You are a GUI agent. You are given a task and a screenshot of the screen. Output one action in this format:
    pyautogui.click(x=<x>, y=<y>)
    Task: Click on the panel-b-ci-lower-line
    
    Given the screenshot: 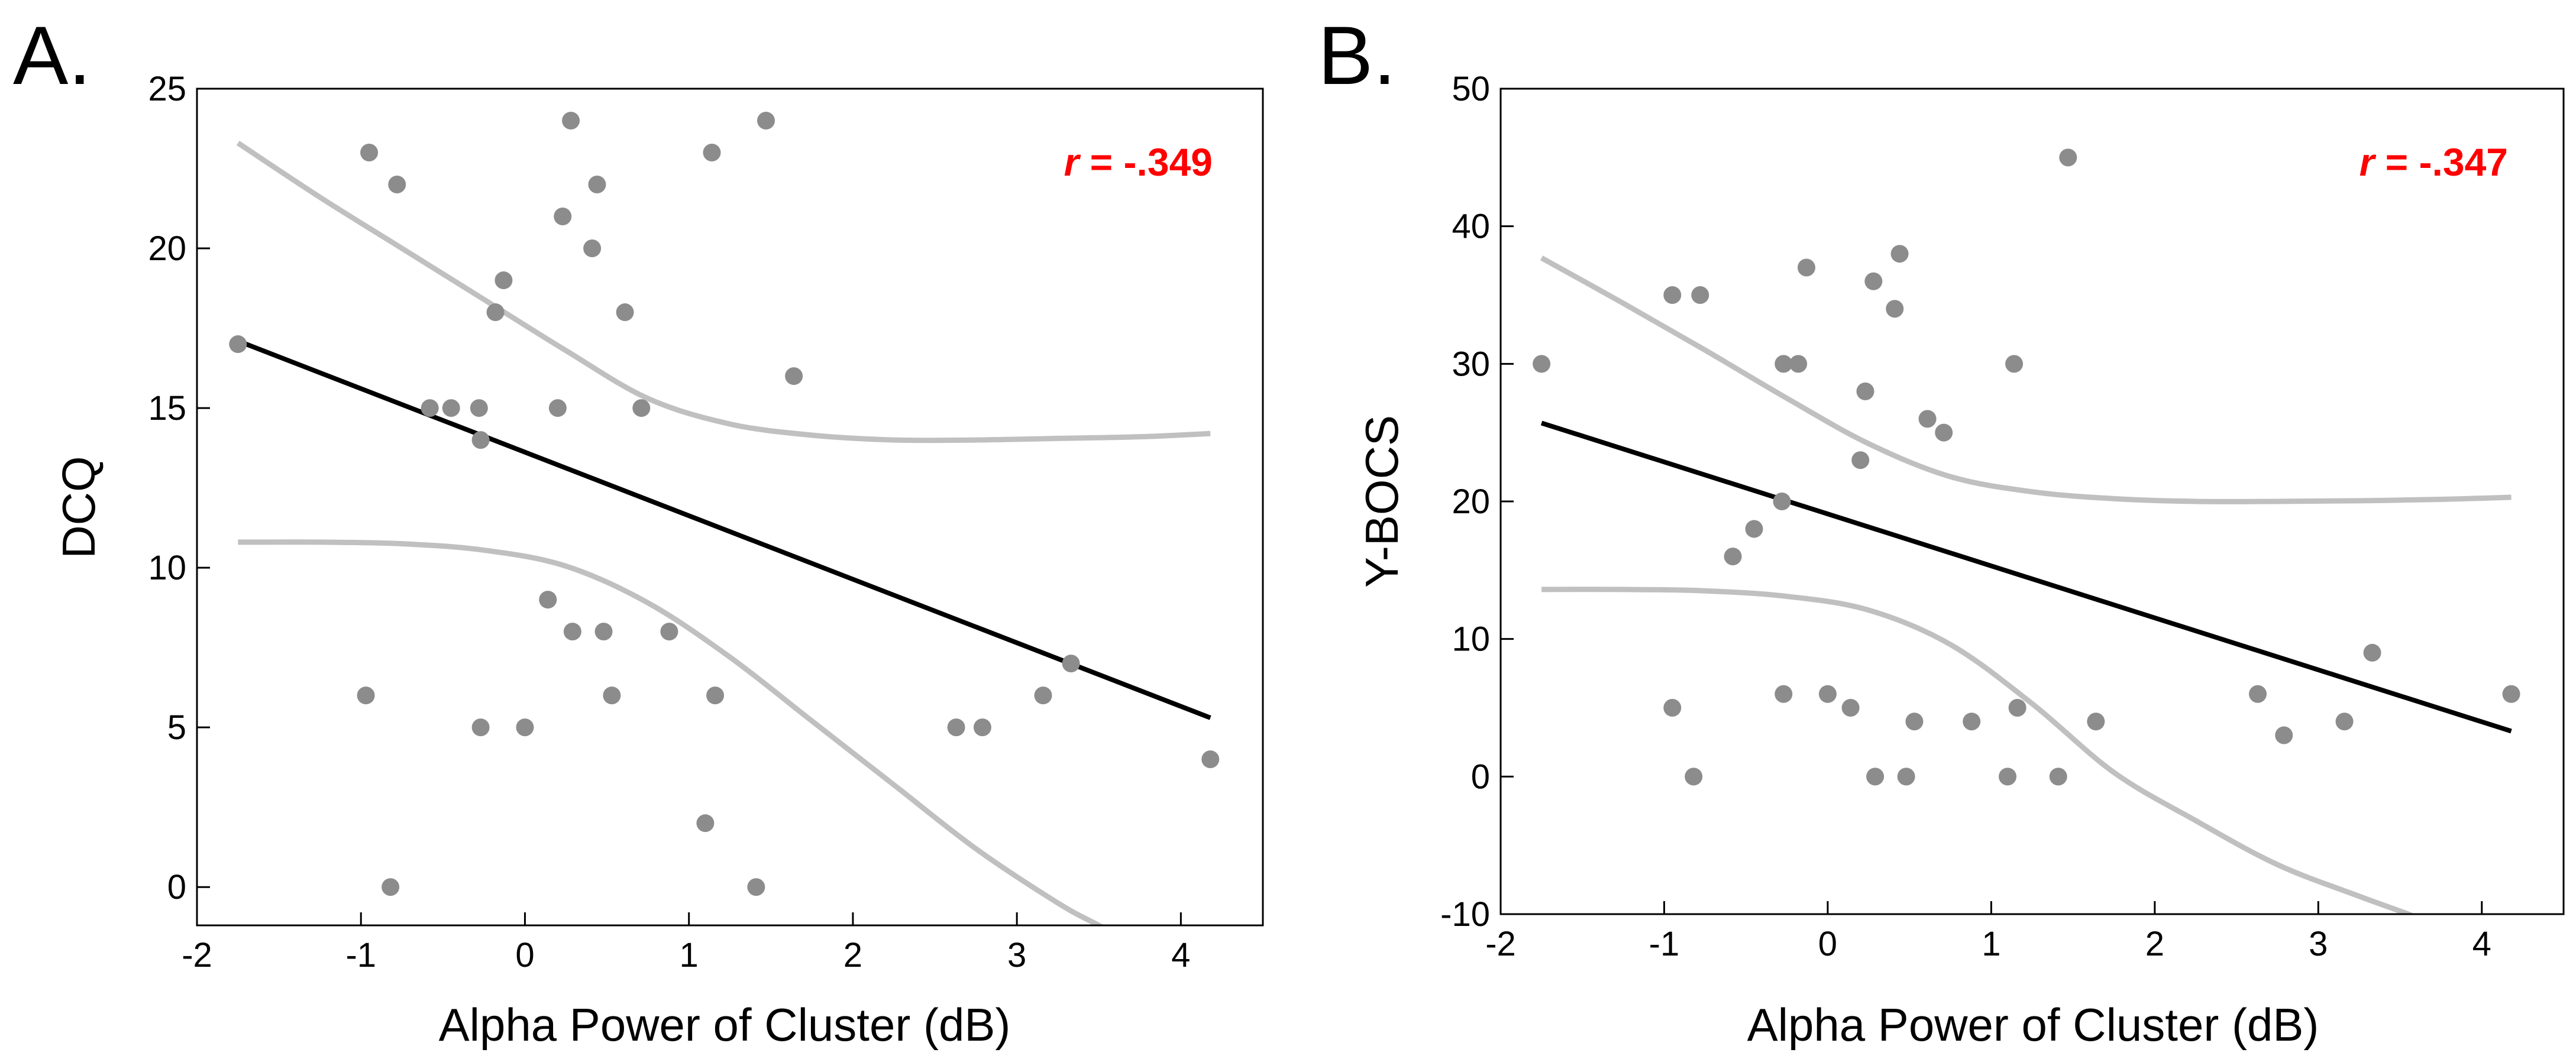 What is the action you would take?
    pyautogui.click(x=1978, y=750)
    